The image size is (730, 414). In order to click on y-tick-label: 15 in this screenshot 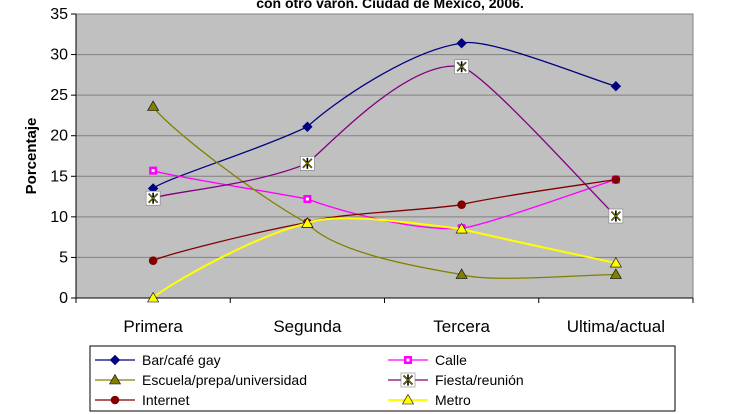, I will do `click(59, 176)`.